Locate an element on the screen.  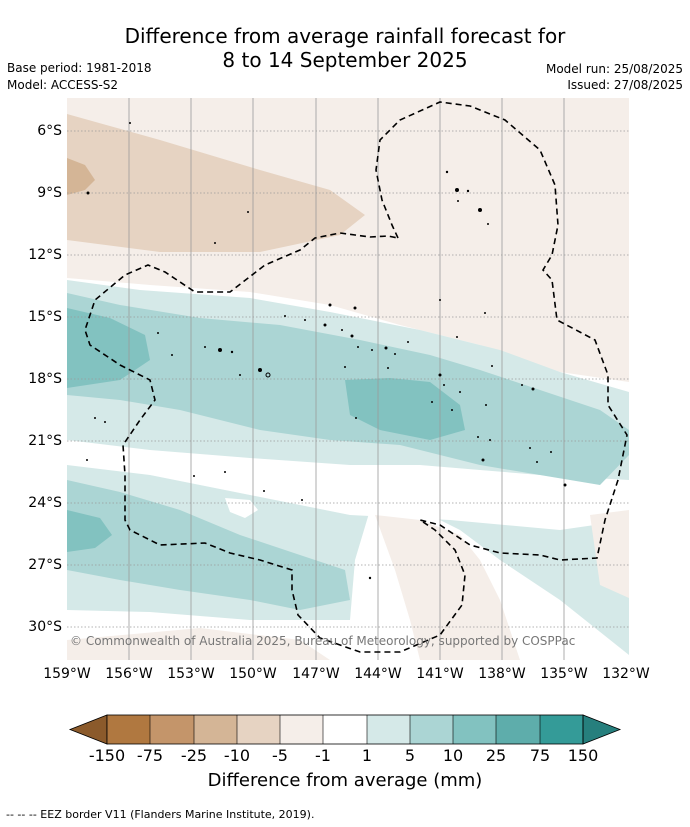
colorbar is located at coordinates (345, 729).